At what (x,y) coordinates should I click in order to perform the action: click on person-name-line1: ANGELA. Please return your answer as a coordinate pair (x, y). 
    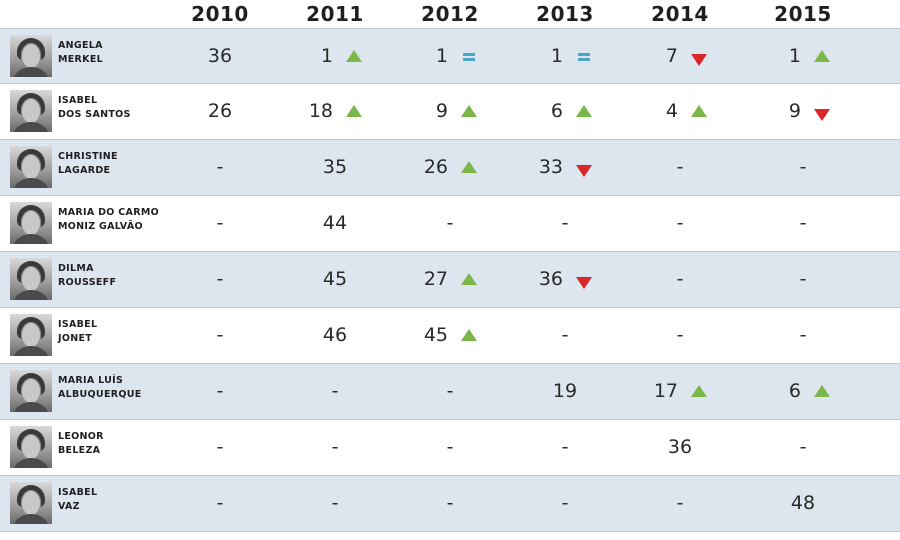
    Looking at the image, I should click on (80, 45).